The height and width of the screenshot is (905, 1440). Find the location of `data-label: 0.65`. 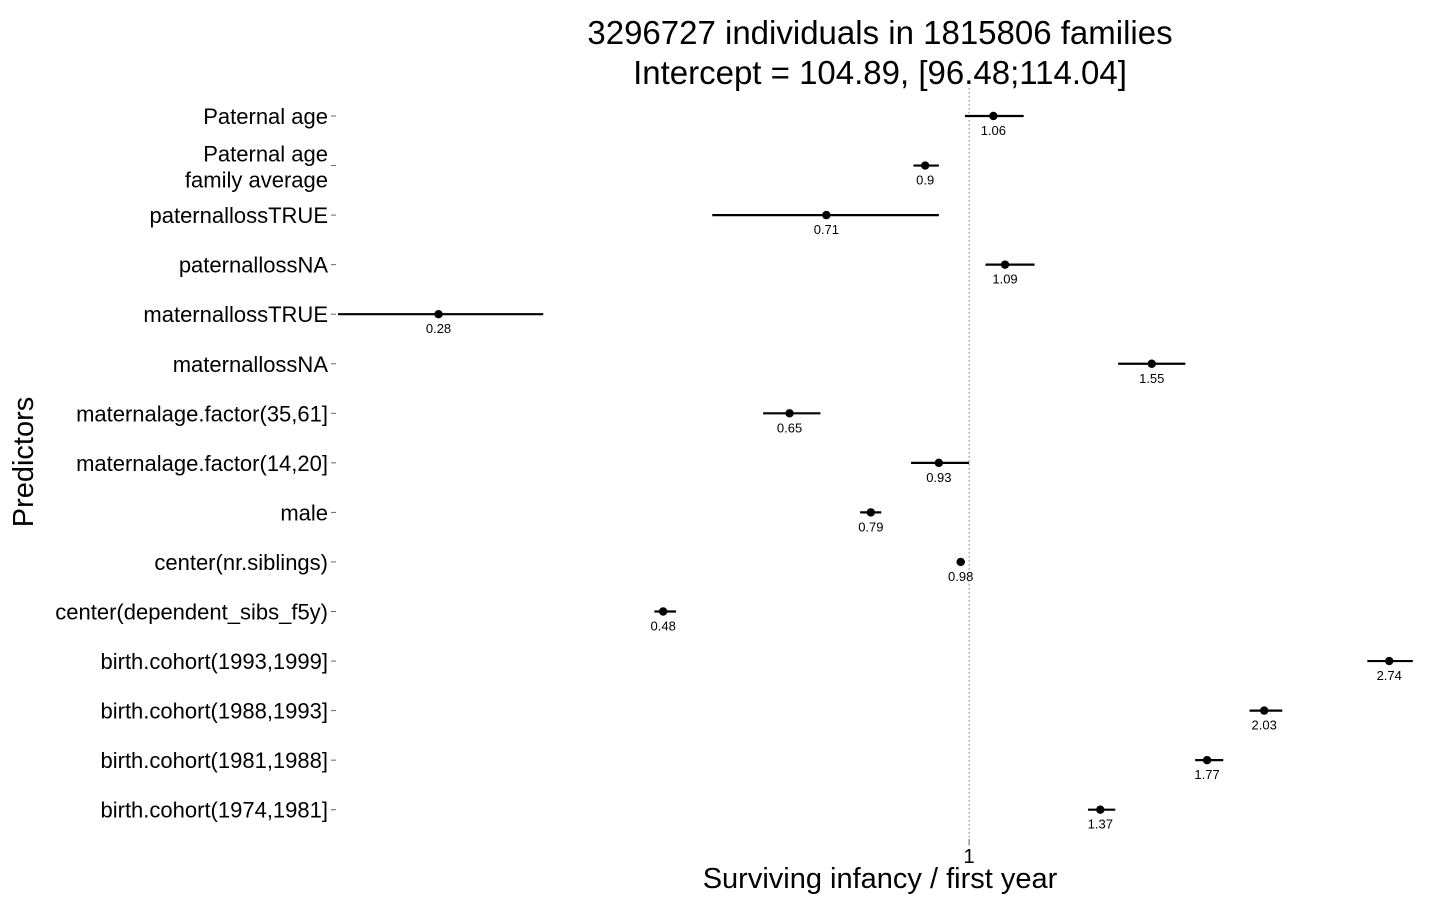

data-label: 0.65 is located at coordinates (789, 427).